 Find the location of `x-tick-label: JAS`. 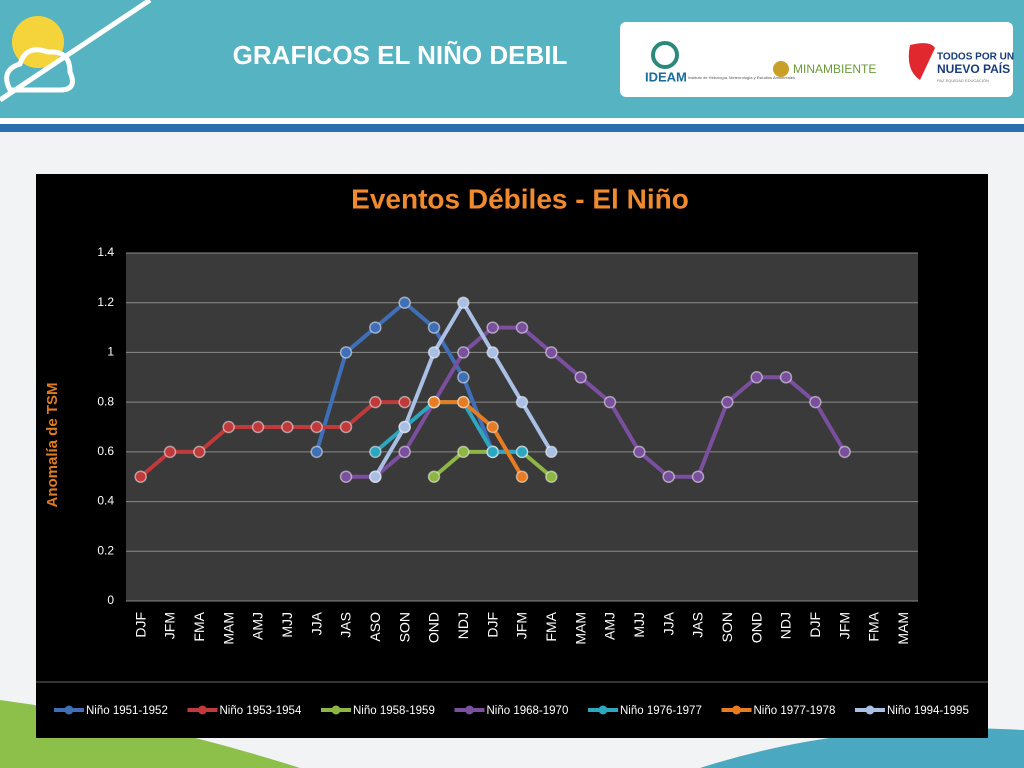

x-tick-label: JAS is located at coordinates (346, 625).